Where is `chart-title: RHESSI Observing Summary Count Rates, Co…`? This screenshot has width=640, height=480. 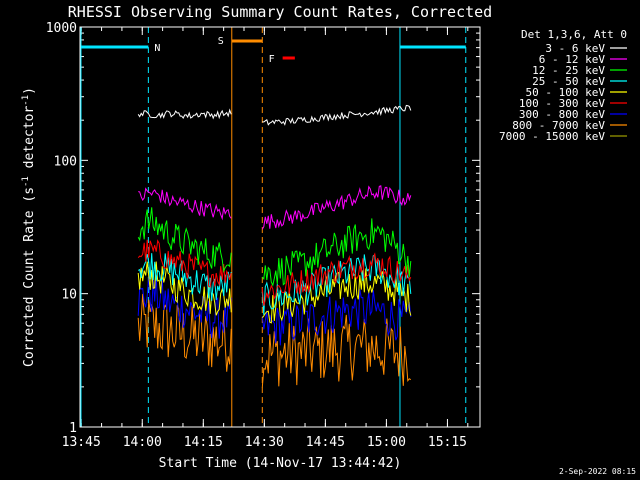 chart-title: RHESSI Observing Summary Count Rates, Co… is located at coordinates (280, 12).